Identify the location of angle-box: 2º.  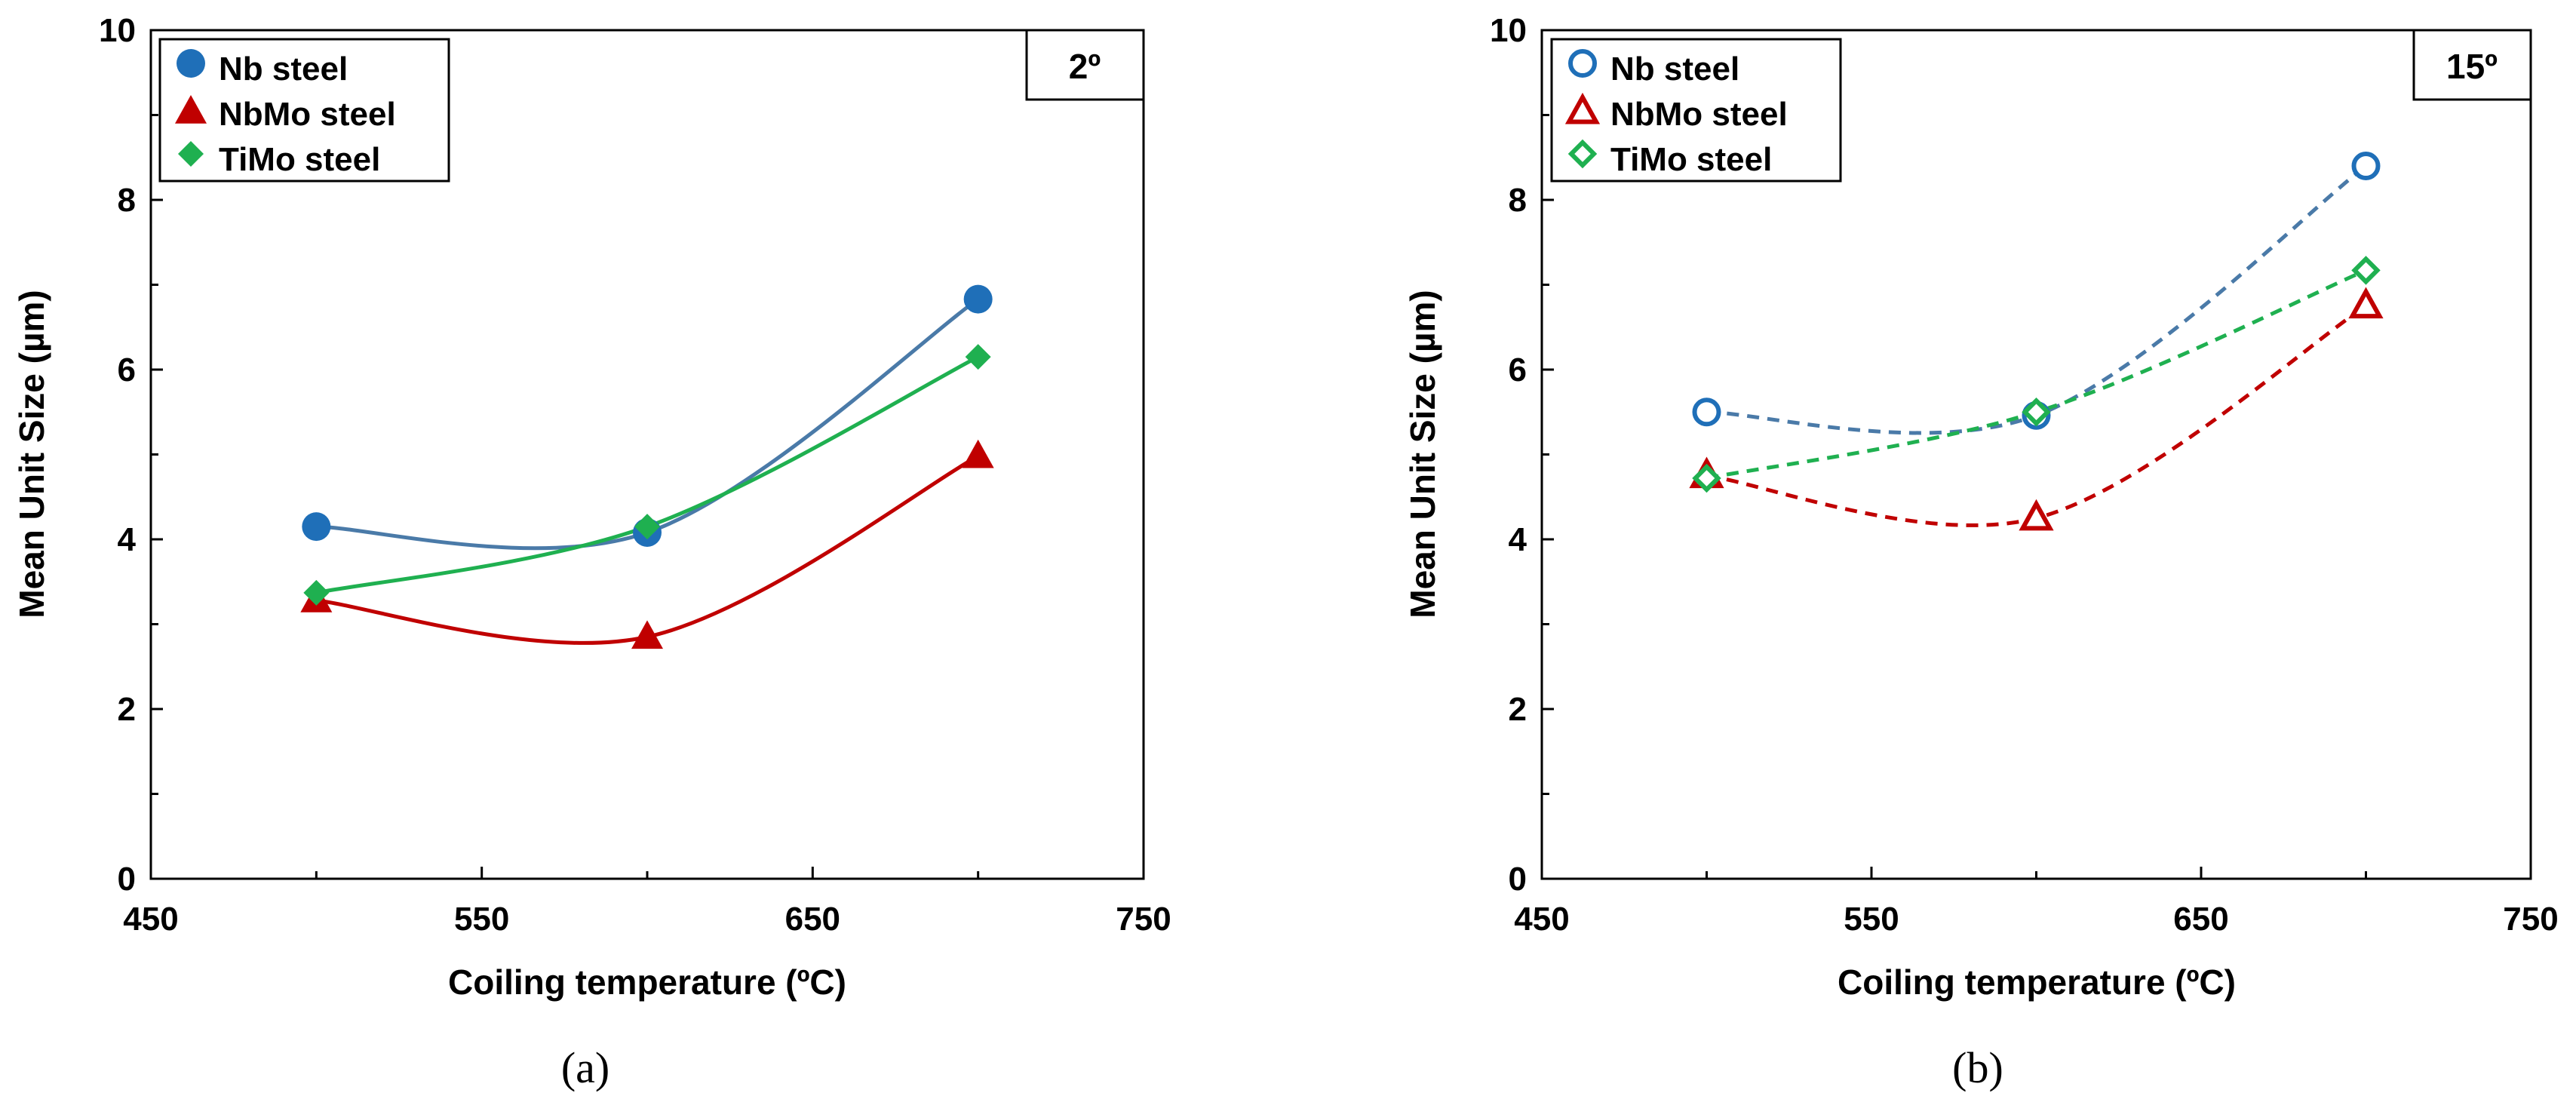
(1085, 65).